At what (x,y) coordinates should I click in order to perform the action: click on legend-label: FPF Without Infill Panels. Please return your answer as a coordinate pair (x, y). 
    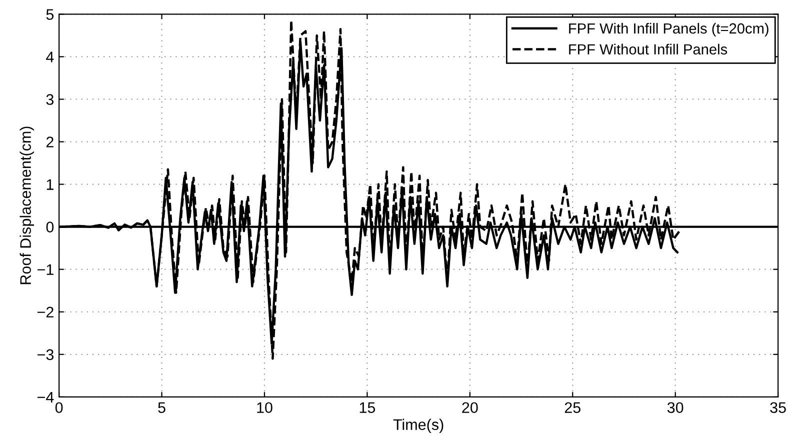
    Looking at the image, I should click on (648, 49).